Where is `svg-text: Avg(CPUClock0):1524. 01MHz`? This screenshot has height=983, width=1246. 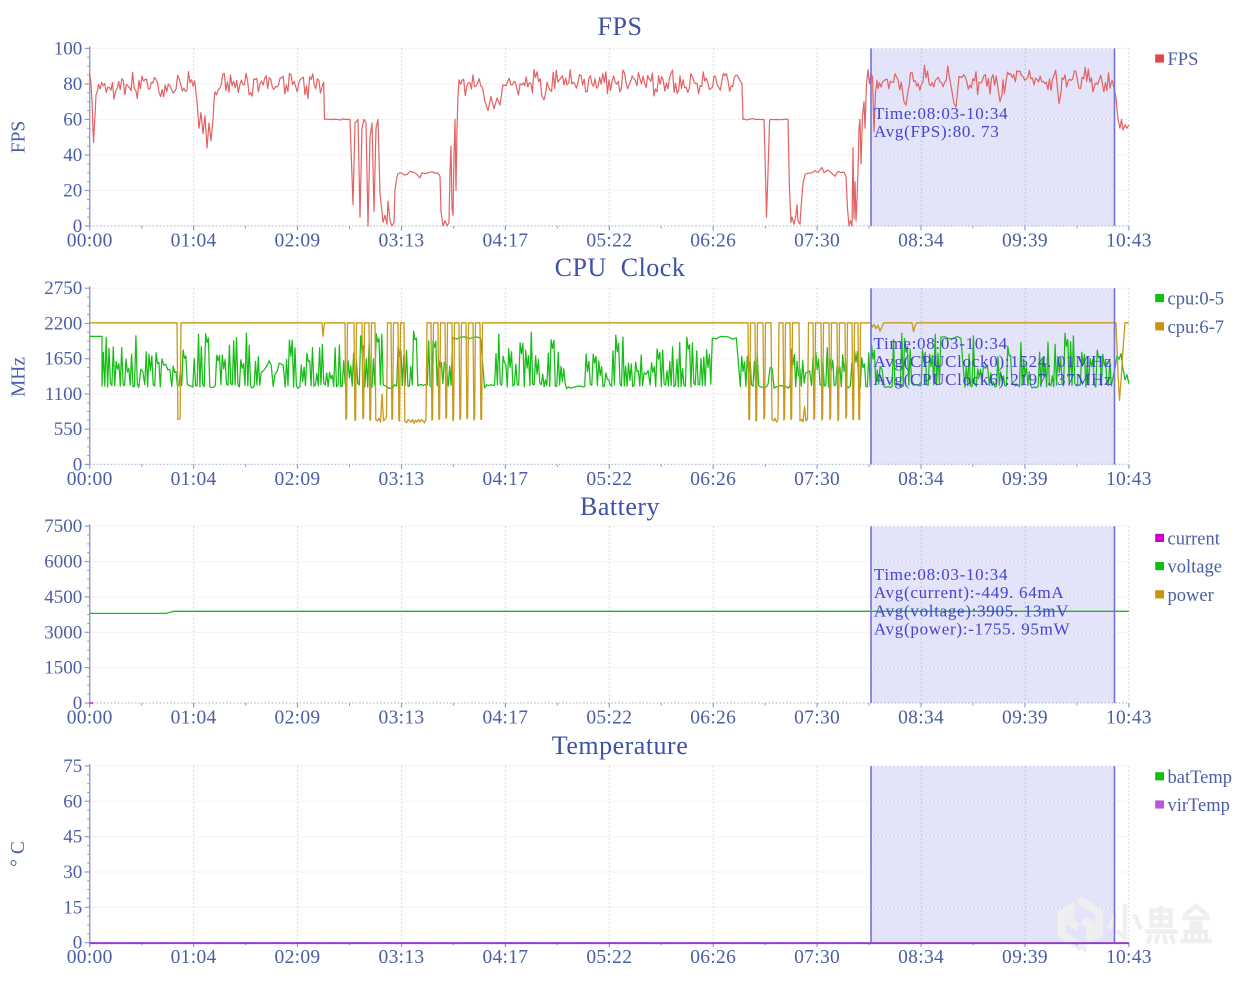 svg-text: Avg(CPUClock0):1524. 01MHz is located at coordinates (993, 361).